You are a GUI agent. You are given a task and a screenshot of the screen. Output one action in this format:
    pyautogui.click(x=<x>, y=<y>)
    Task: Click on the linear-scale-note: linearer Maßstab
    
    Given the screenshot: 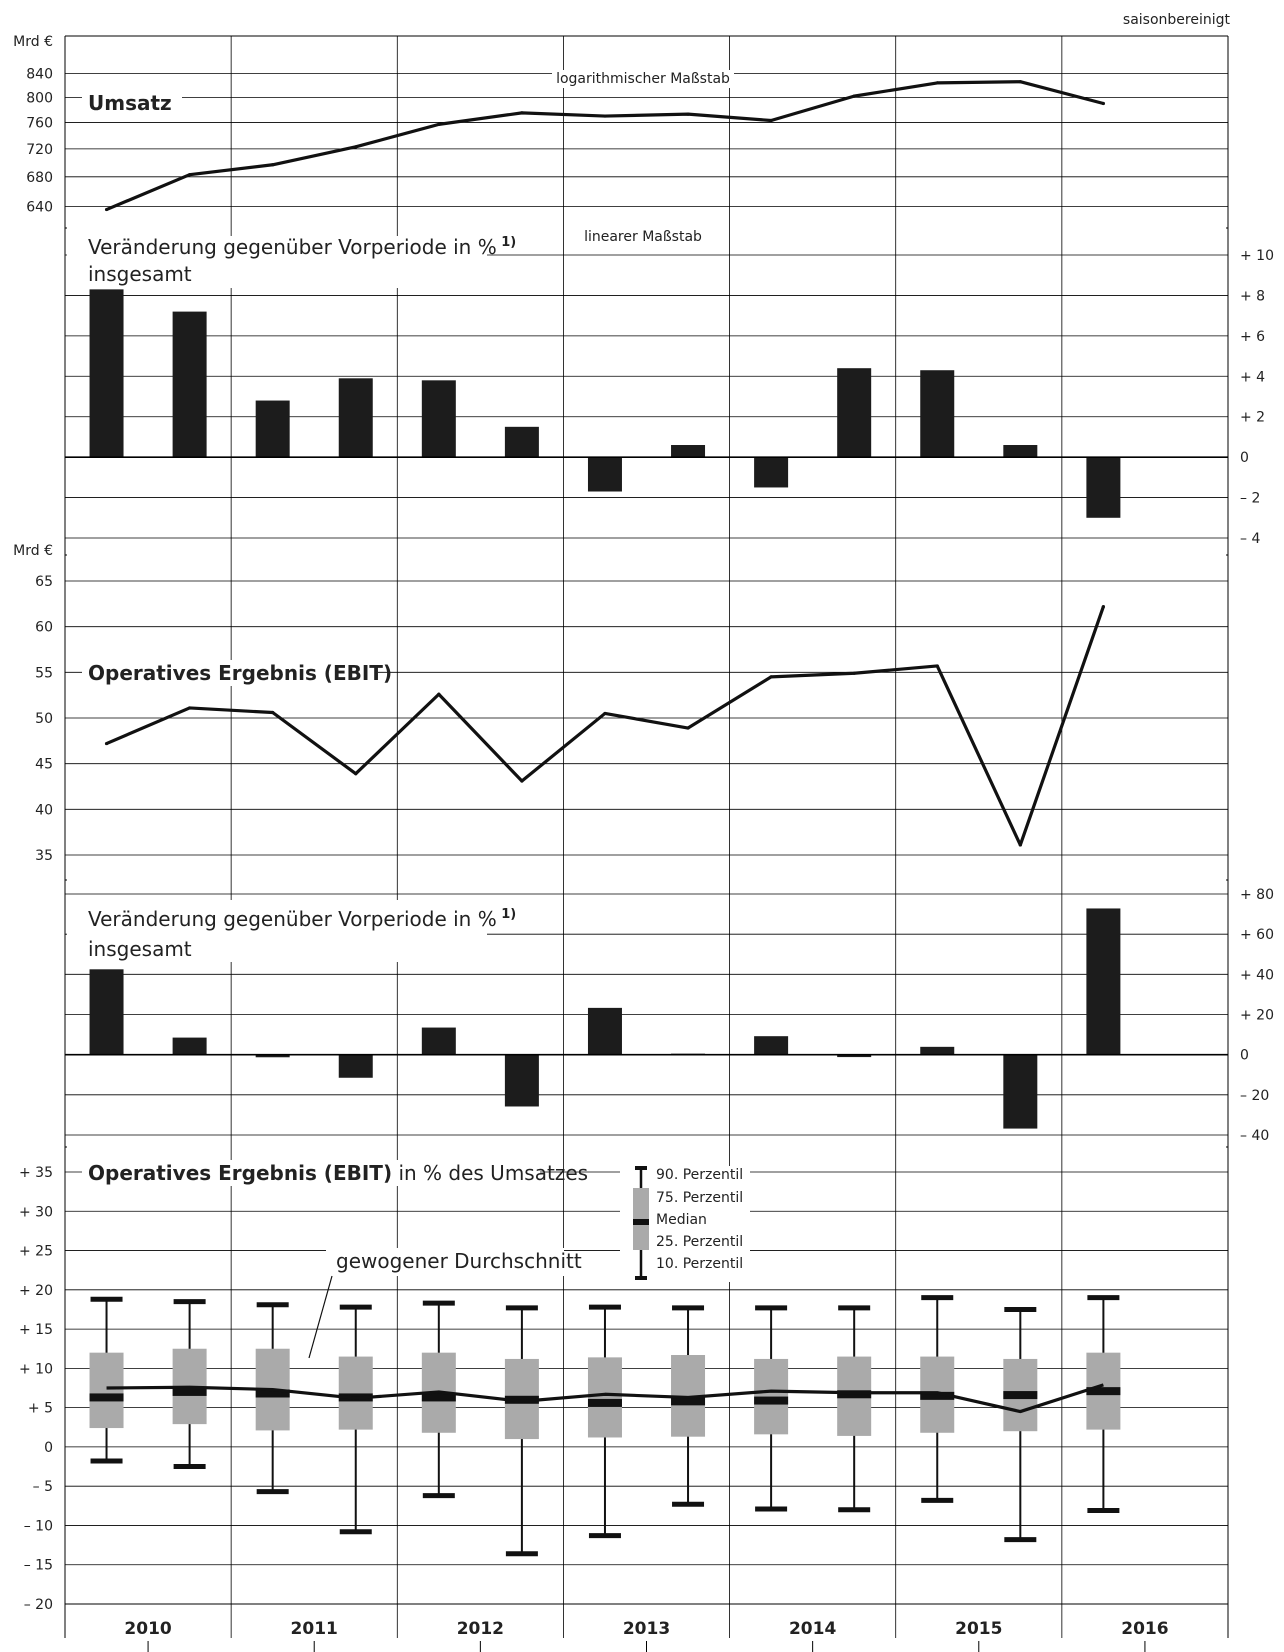 What is the action you would take?
    pyautogui.click(x=643, y=237)
    